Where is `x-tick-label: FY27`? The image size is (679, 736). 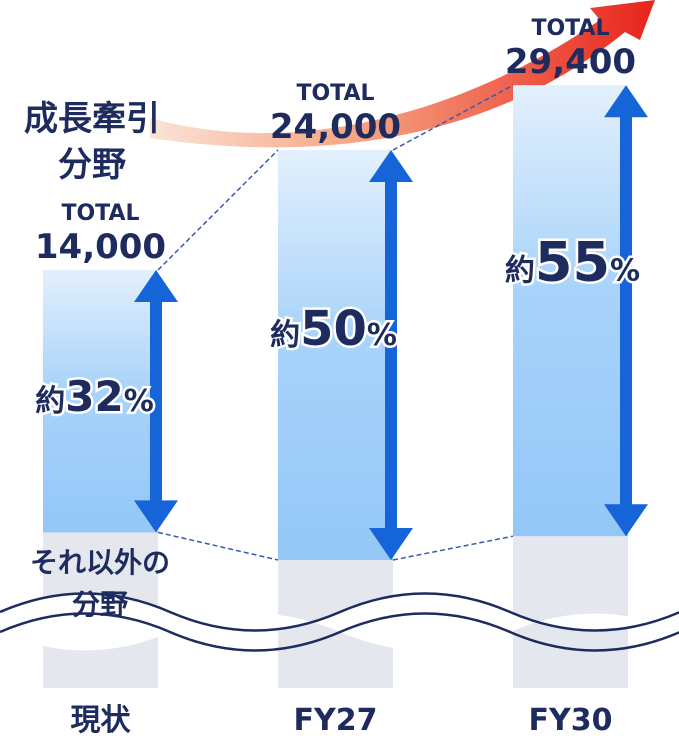 x-tick-label: FY27 is located at coordinates (336, 719).